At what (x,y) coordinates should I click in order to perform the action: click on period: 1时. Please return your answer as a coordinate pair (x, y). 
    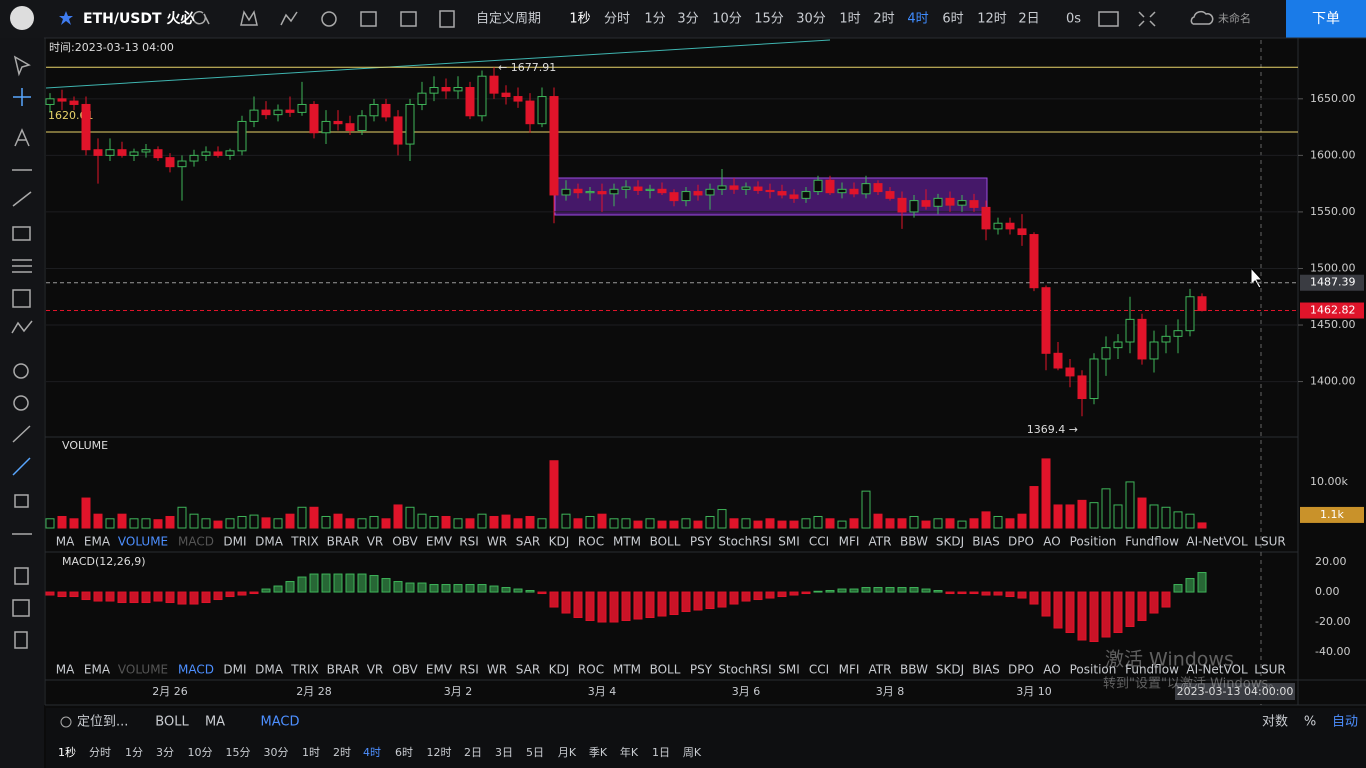
    Looking at the image, I should click on (849, 19).